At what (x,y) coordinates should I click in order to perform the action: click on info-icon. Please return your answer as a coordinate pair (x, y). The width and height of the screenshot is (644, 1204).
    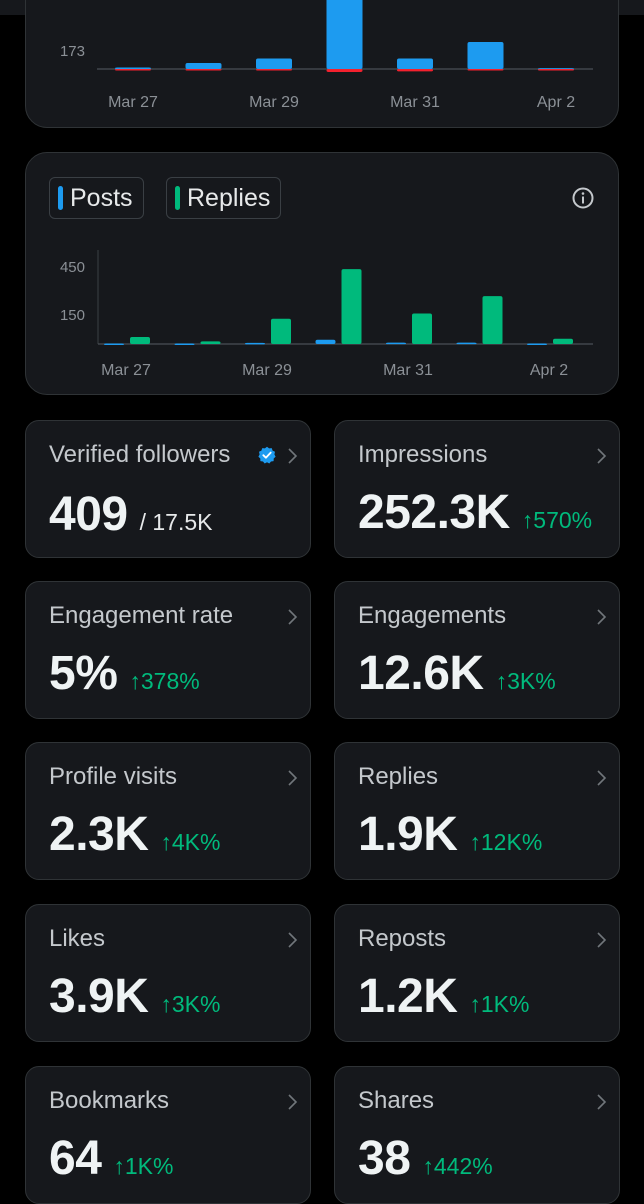
    Looking at the image, I should click on (583, 198).